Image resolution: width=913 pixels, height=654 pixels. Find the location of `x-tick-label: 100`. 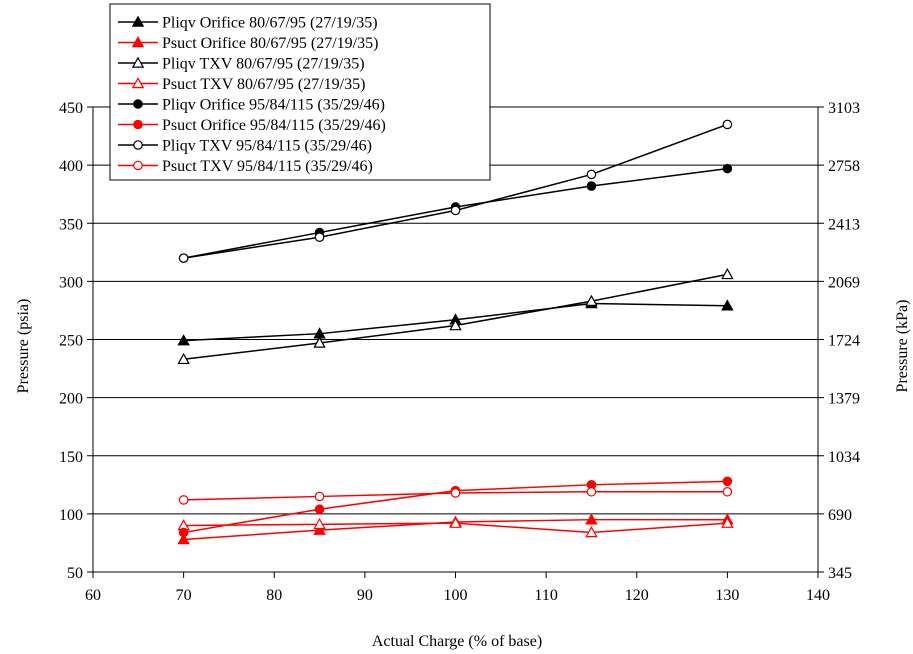

x-tick-label: 100 is located at coordinates (456, 595).